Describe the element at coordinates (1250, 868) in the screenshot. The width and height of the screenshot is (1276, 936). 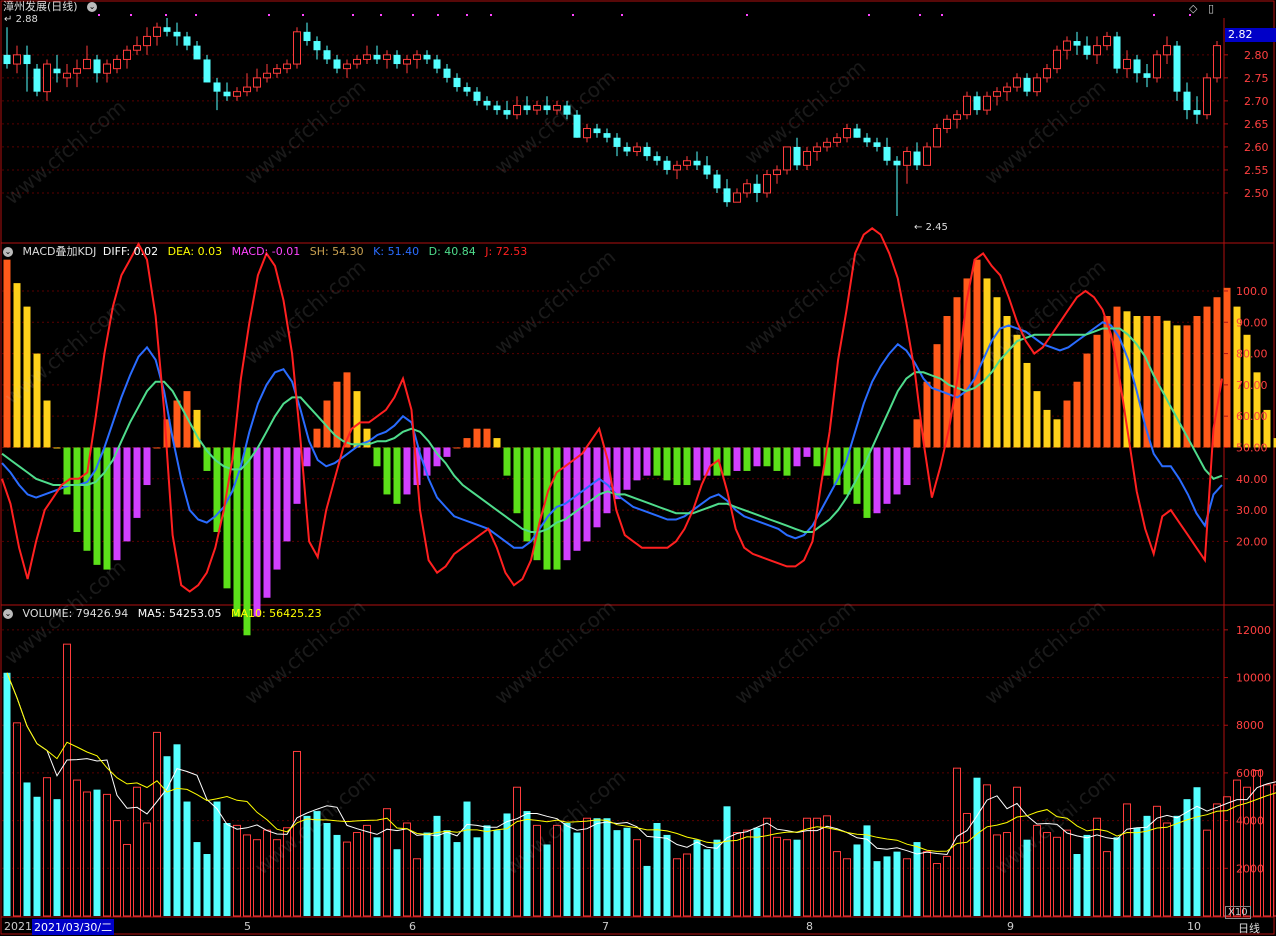
I see `volume-tick-label: 2000` at that location.